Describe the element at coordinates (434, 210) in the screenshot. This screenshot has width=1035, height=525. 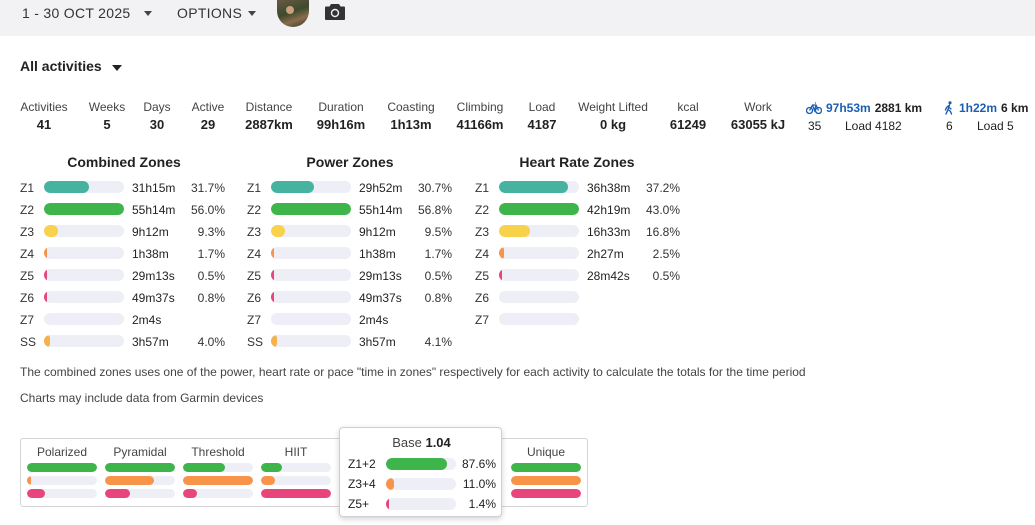
I see `zone-percent: 56.8%` at that location.